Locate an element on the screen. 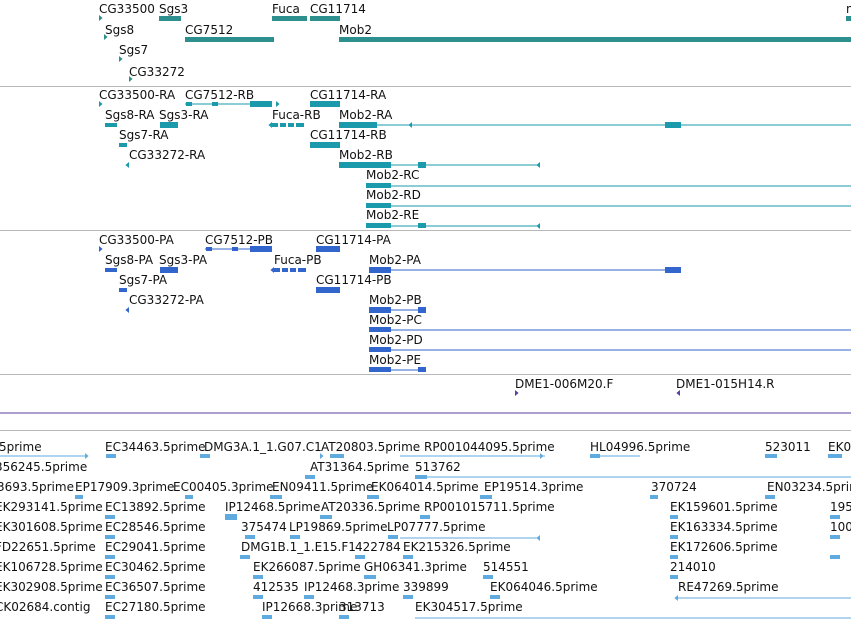 Image resolution: width=851 pixels, height=623 pixels. proteins-feature-label: Mob2-PA is located at coordinates (395, 260).